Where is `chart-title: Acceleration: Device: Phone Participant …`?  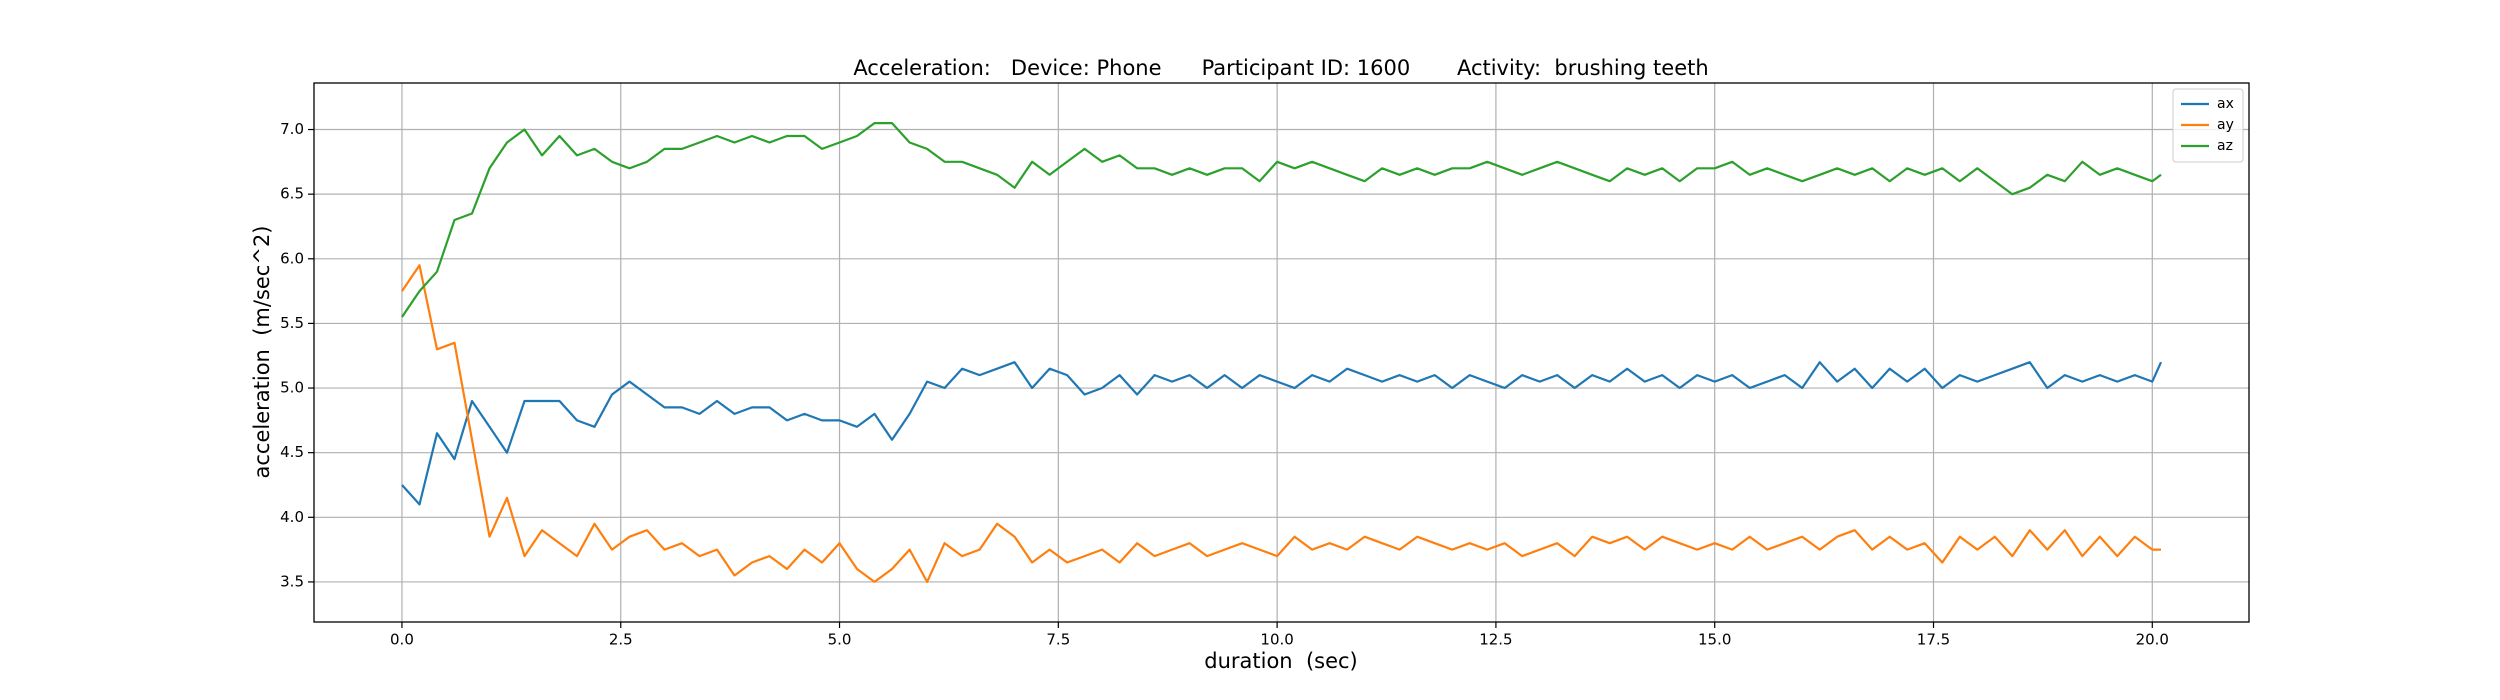 chart-title: Acceleration: Device: Phone Participant … is located at coordinates (1280, 68).